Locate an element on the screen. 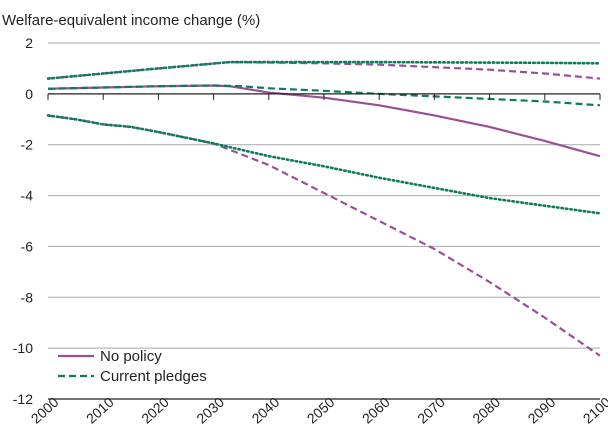  y-tick-label: -10 is located at coordinates (23, 348).